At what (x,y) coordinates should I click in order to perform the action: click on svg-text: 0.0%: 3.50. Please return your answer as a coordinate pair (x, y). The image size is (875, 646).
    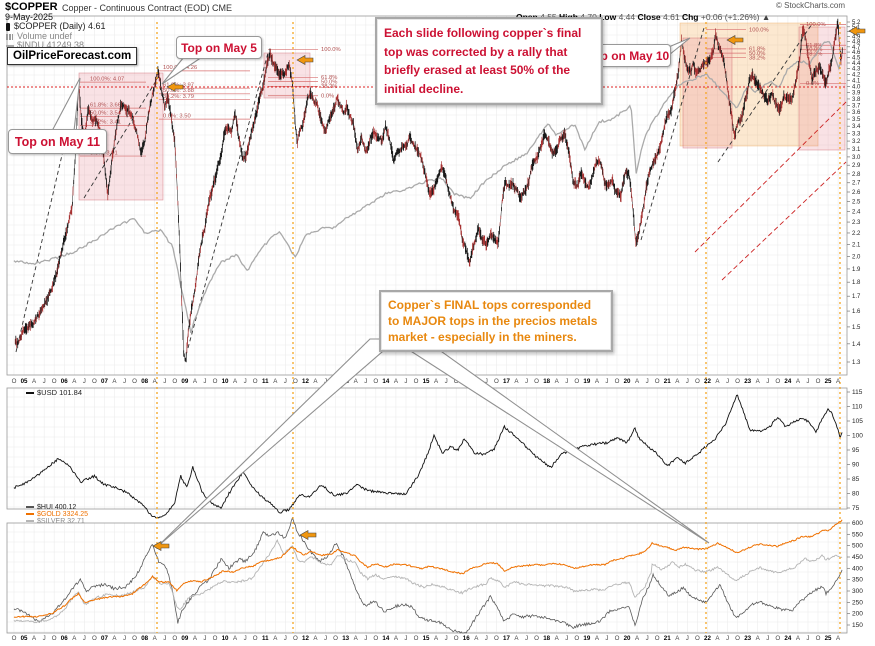
    Looking at the image, I should click on (177, 116).